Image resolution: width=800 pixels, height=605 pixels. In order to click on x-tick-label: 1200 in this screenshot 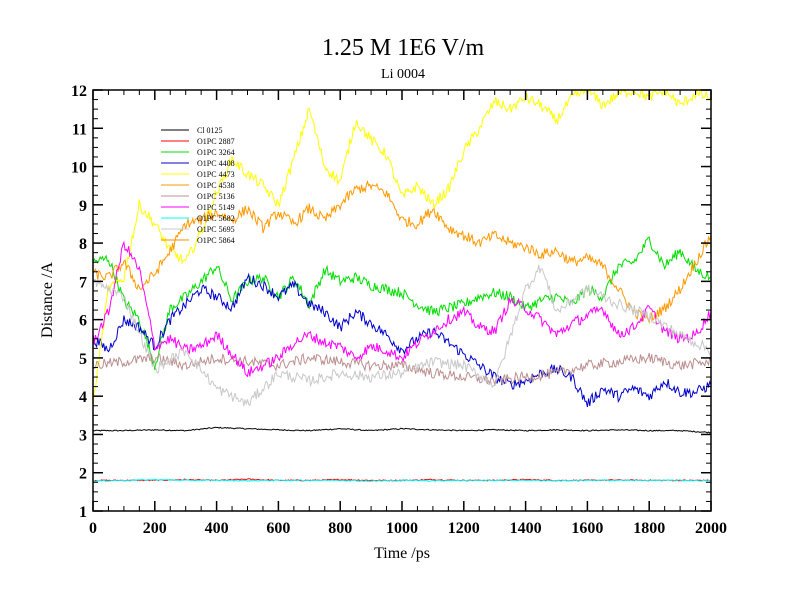, I will do `click(464, 528)`.